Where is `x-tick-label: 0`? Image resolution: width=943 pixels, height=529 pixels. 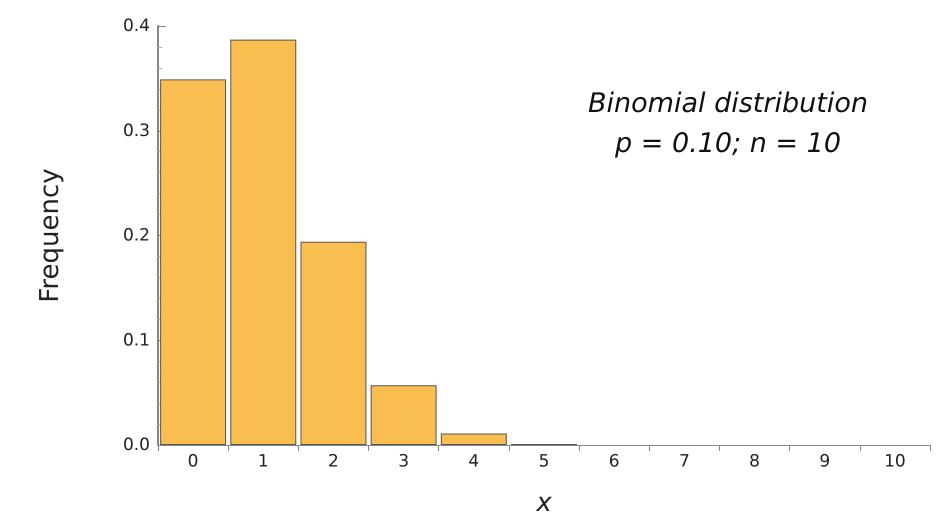
x-tick-label: 0 is located at coordinates (193, 462).